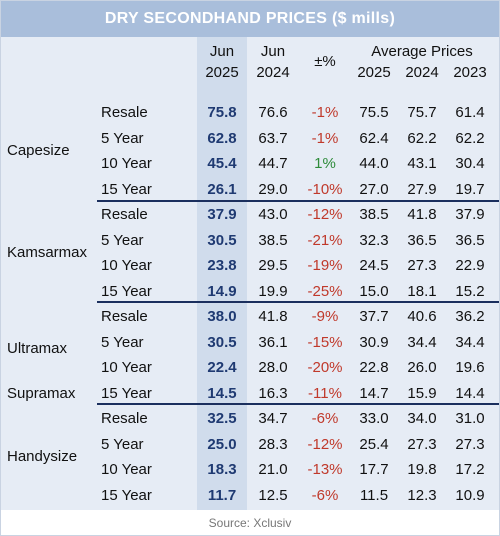  Describe the element at coordinates (250, 469) in the screenshot. I see `table-row: 10 Year 18.3 21.0 -13% 17.7 19.8 17.2` at that location.